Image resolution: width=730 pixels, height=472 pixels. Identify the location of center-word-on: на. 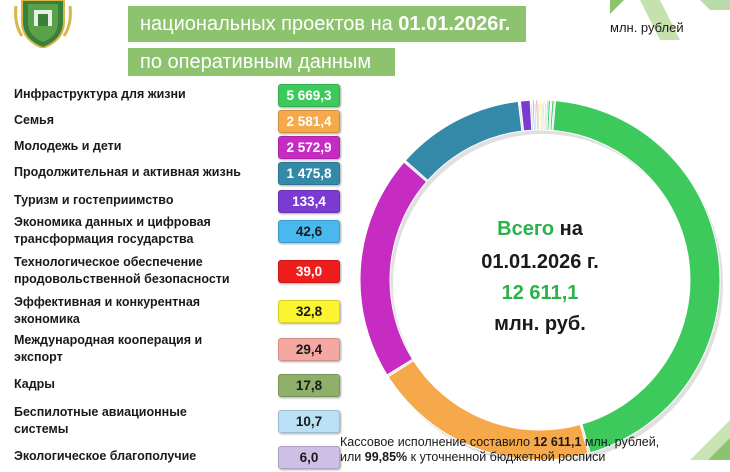
(571, 229).